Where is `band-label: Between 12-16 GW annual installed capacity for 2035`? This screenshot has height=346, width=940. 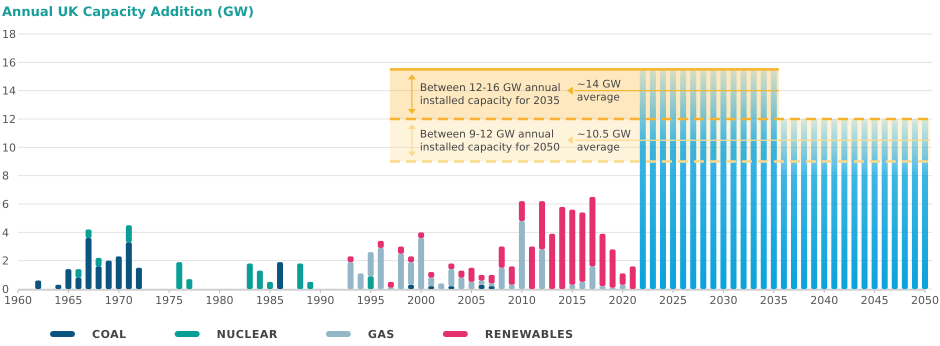 band-label: Between 12-16 GW annual installed capacity for 2035 is located at coordinates (490, 95).